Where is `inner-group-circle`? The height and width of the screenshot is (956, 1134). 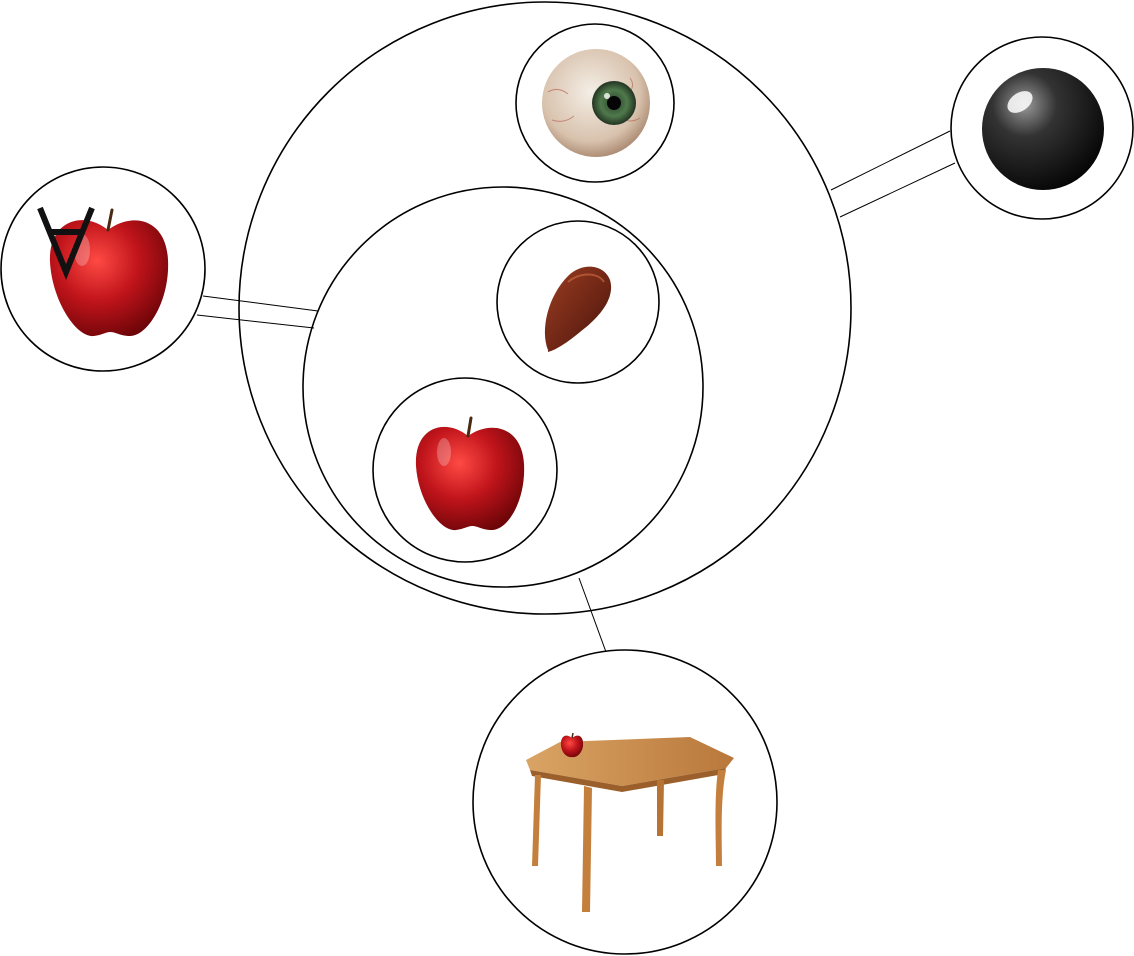
inner-group-circle is located at coordinates (503, 387).